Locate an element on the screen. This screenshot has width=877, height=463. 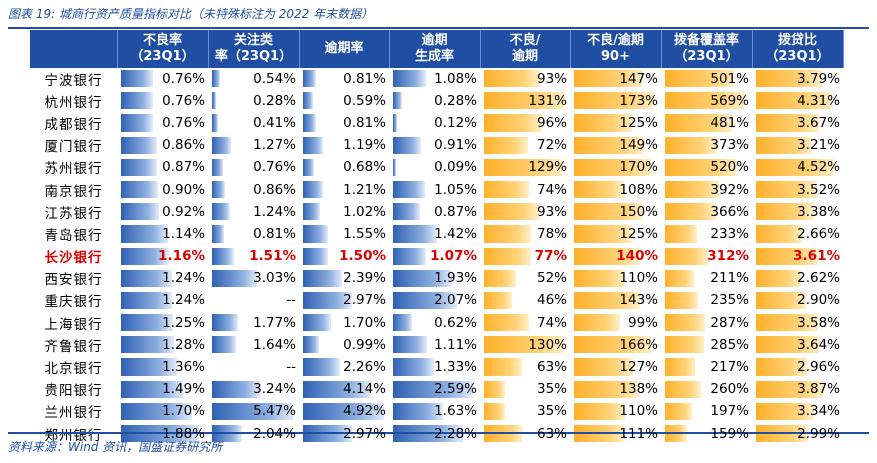
data-label: 131% is located at coordinates (547, 100).